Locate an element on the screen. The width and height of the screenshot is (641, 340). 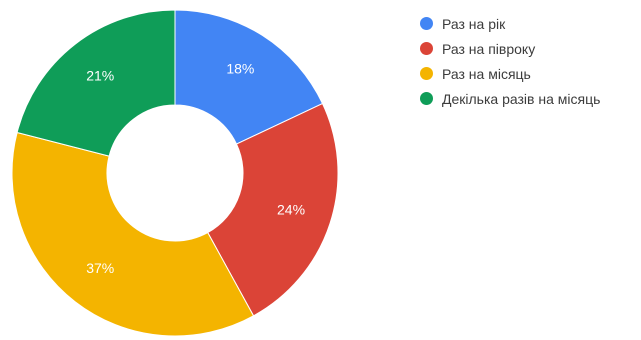
slice-raz-na-rik is located at coordinates (249, 77).